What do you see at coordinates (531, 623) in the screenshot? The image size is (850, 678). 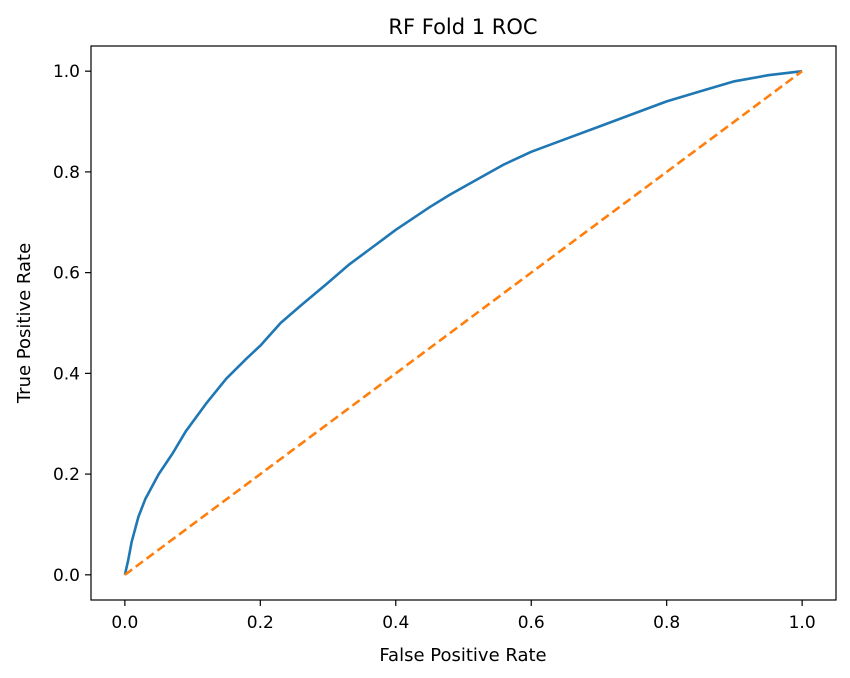 I see `x-tick-label: 0.6` at bounding box center [531, 623].